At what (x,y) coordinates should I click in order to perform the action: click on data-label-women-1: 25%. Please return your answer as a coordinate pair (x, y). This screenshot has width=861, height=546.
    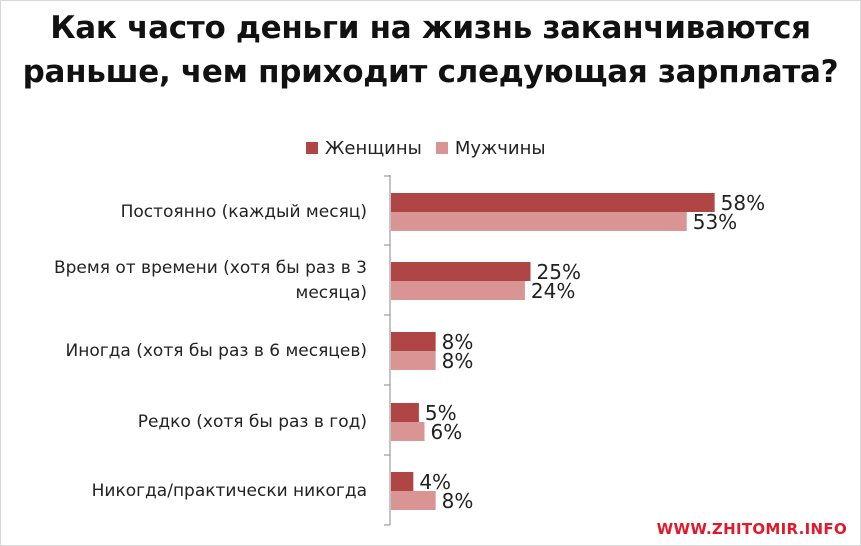
    Looking at the image, I should click on (559, 272).